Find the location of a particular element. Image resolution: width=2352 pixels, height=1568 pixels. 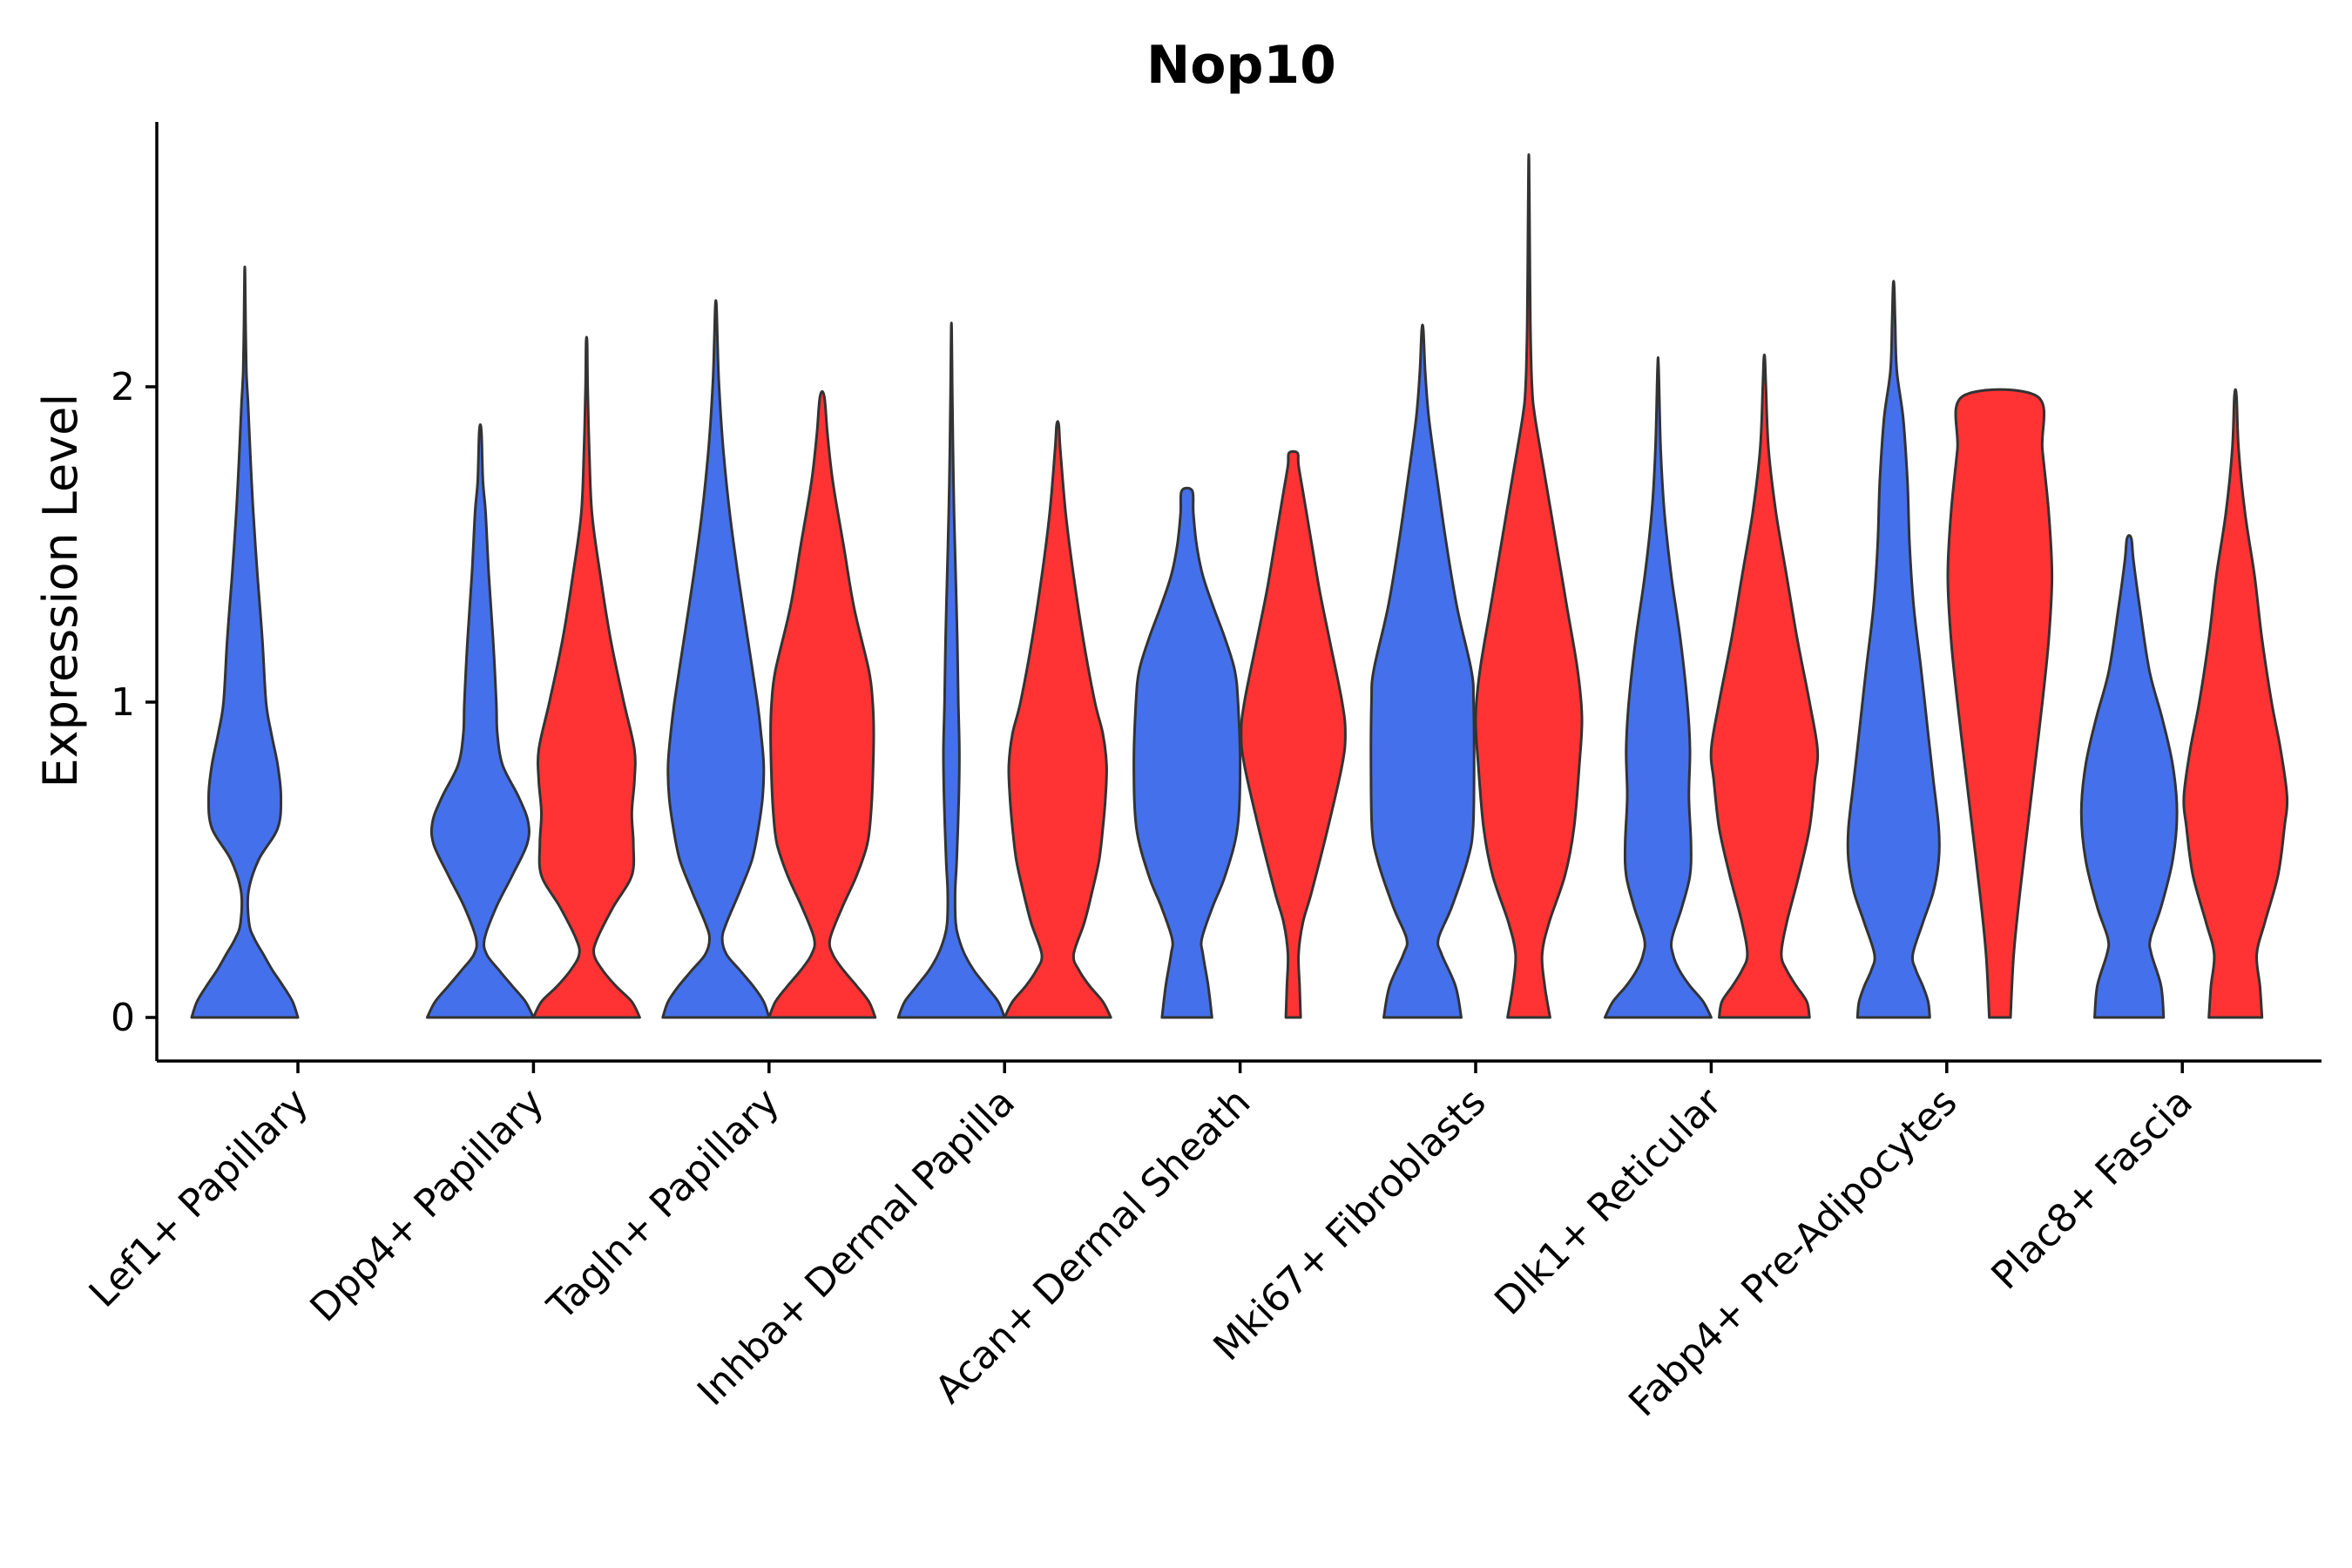

y-ticks: 0 1 2 is located at coordinates (134, 702).